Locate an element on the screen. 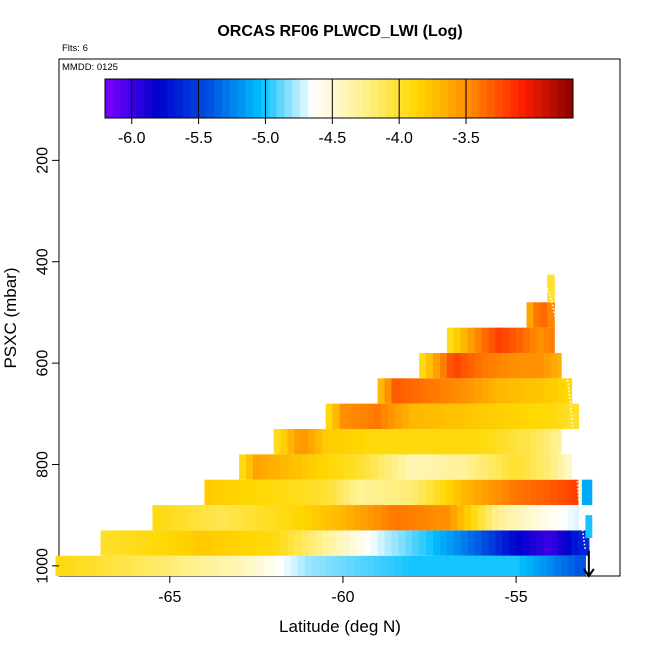 The height and width of the screenshot is (650, 650). y-tick-label: 400 is located at coordinates (43, 261).